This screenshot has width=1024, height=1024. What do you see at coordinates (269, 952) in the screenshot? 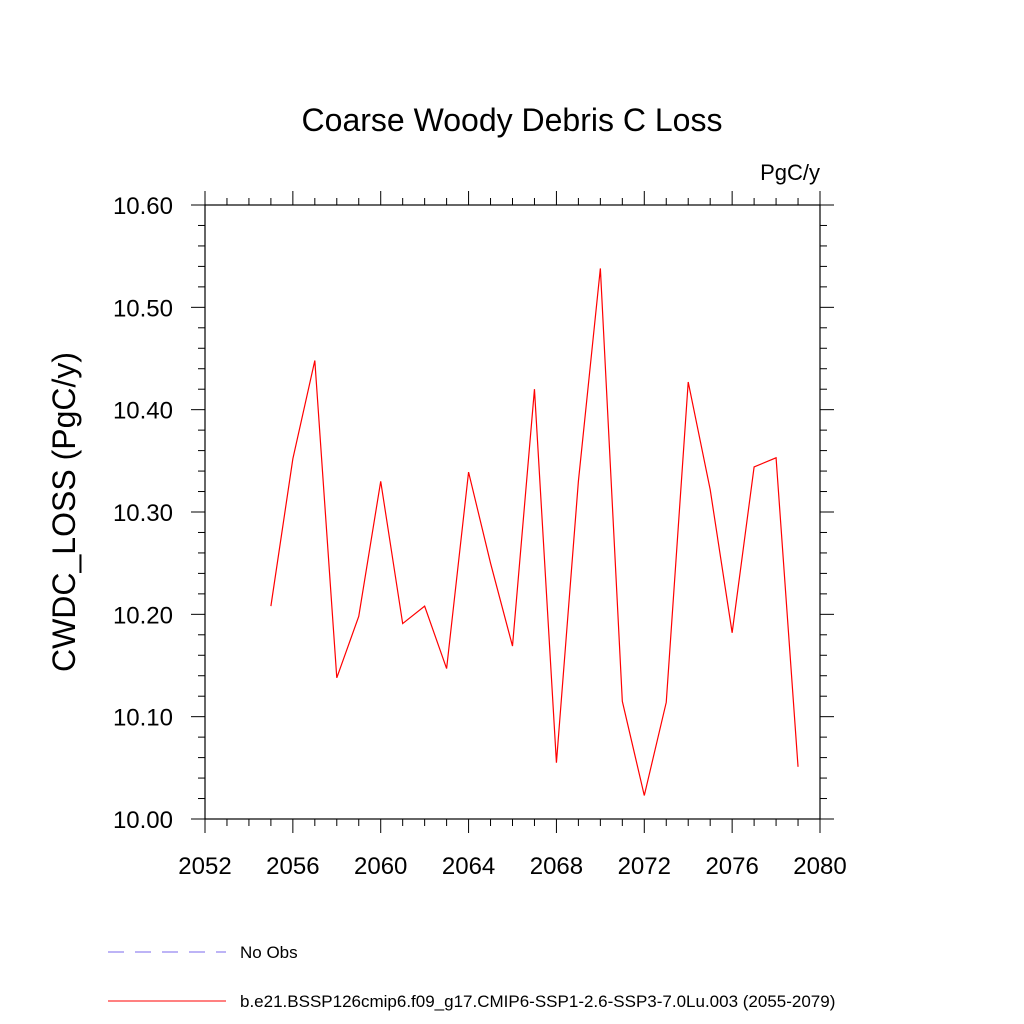
I see `legend-label-no-obs: No Obs` at bounding box center [269, 952].